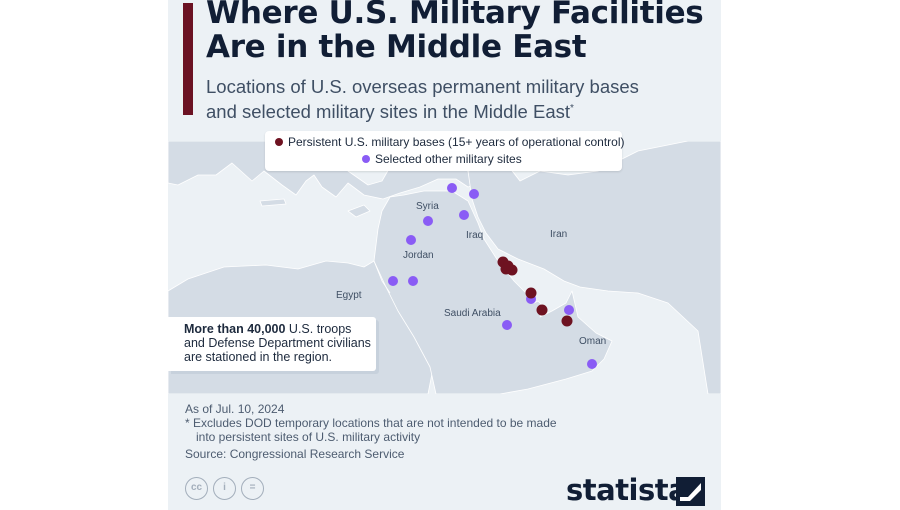  Describe the element at coordinates (492, 276) in the screenshot. I see `other-sites-layer` at that location.